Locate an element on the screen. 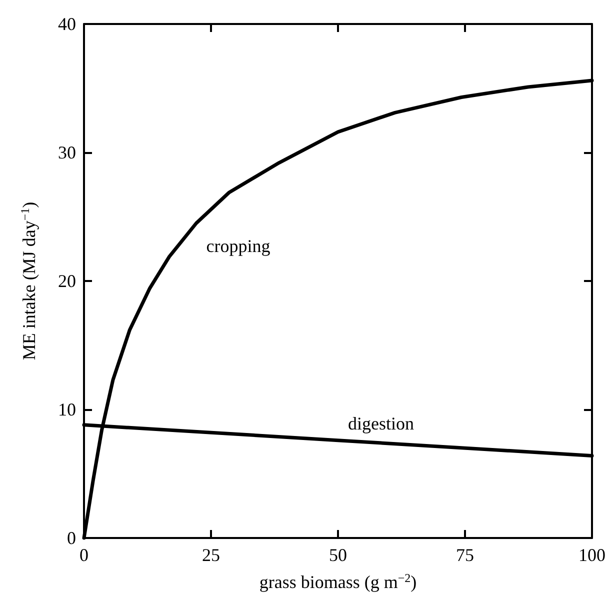 This screenshot has width=611, height=602. x-tick-label: 0 is located at coordinates (84, 555).